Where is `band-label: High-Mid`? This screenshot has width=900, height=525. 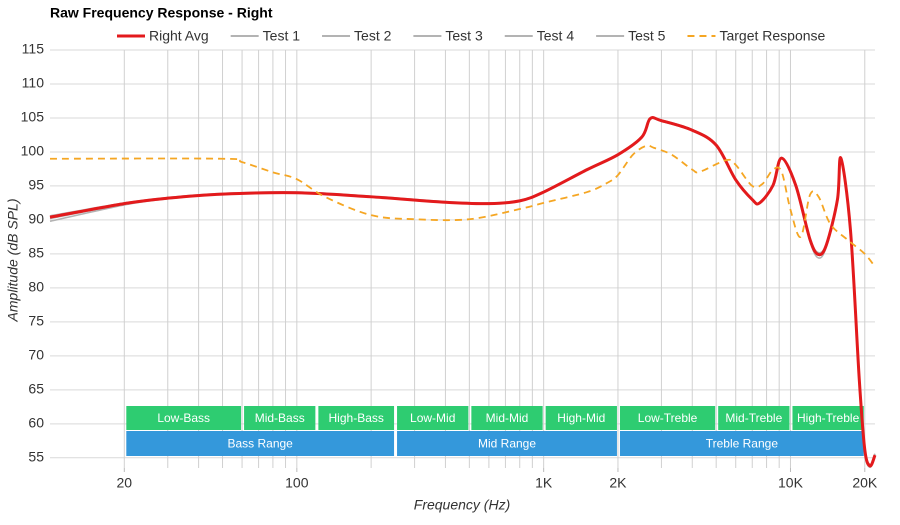
band-label: High-Mid is located at coordinates (581, 418).